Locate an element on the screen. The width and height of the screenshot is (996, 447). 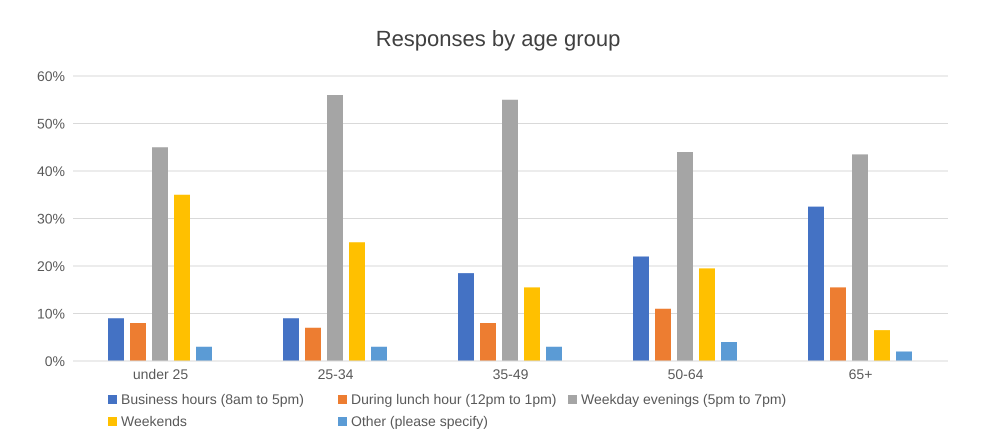
y-tick-label: 30% is located at coordinates (50, 218).